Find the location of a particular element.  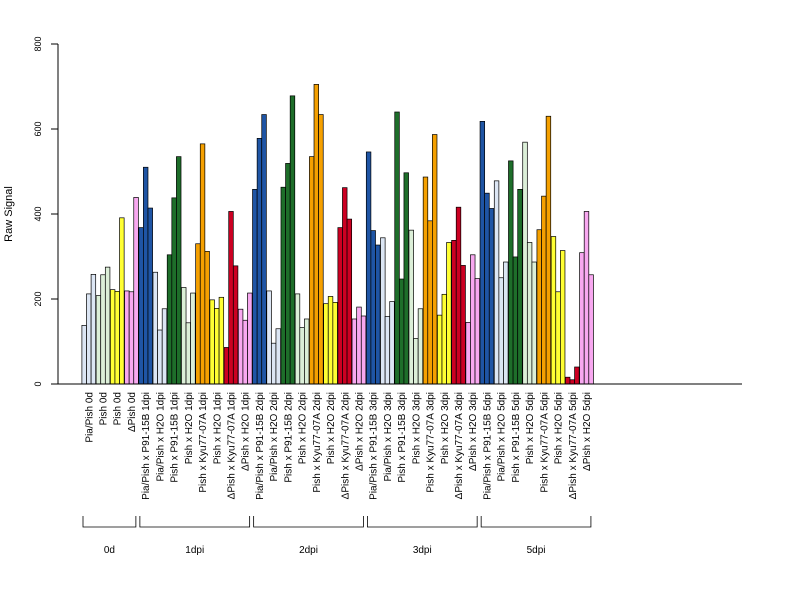

category-label: Pia/Pish 0d is located at coordinates (89, 417).